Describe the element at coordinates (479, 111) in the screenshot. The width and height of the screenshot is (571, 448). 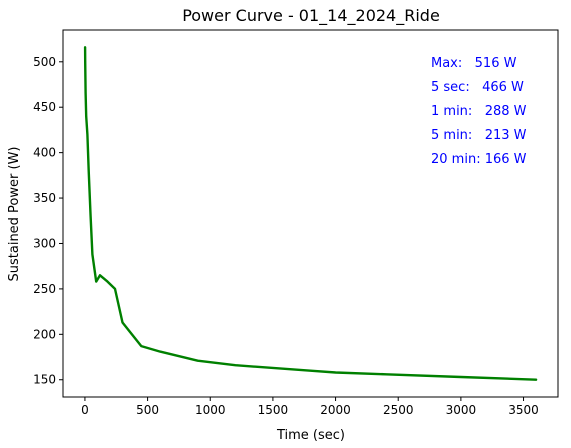
I see `power-summary-annotation: 1 min: 288 W` at that location.